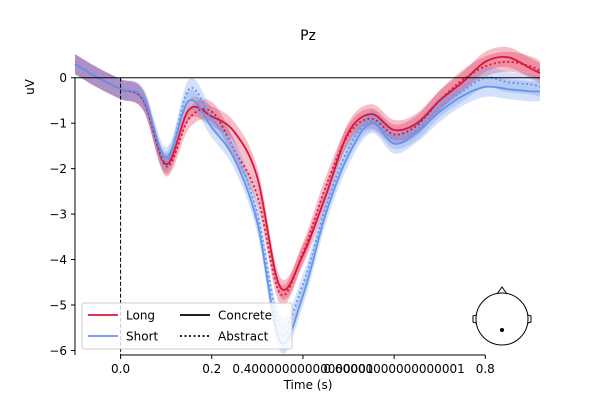  What do you see at coordinates (30, 86) in the screenshot?
I see `y-axis-label: uV` at bounding box center [30, 86].